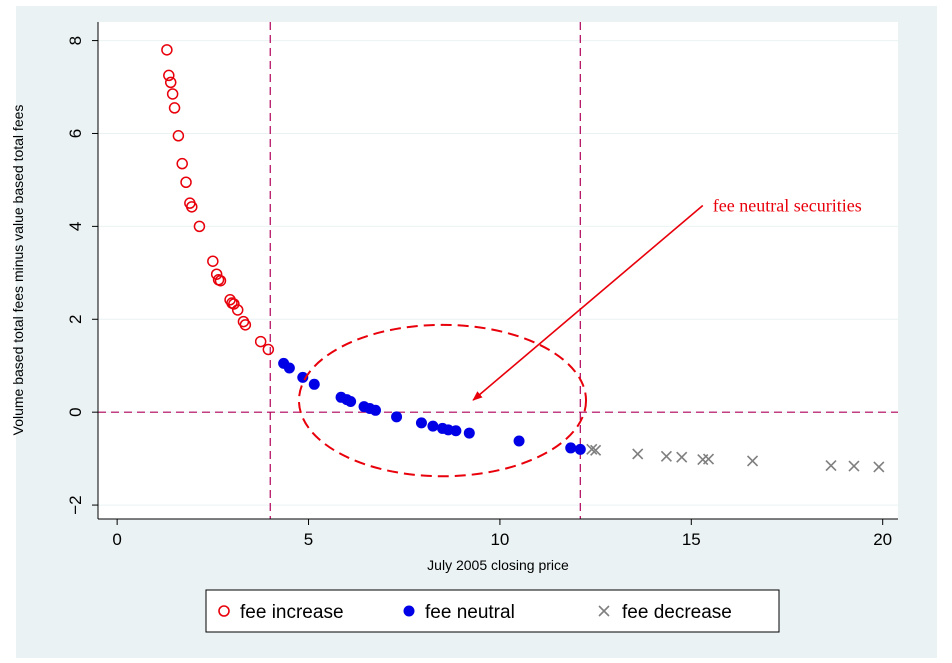 The height and width of the screenshot is (663, 952). Describe the element at coordinates (588, 302) in the screenshot. I see `annotation-arrow` at that location.